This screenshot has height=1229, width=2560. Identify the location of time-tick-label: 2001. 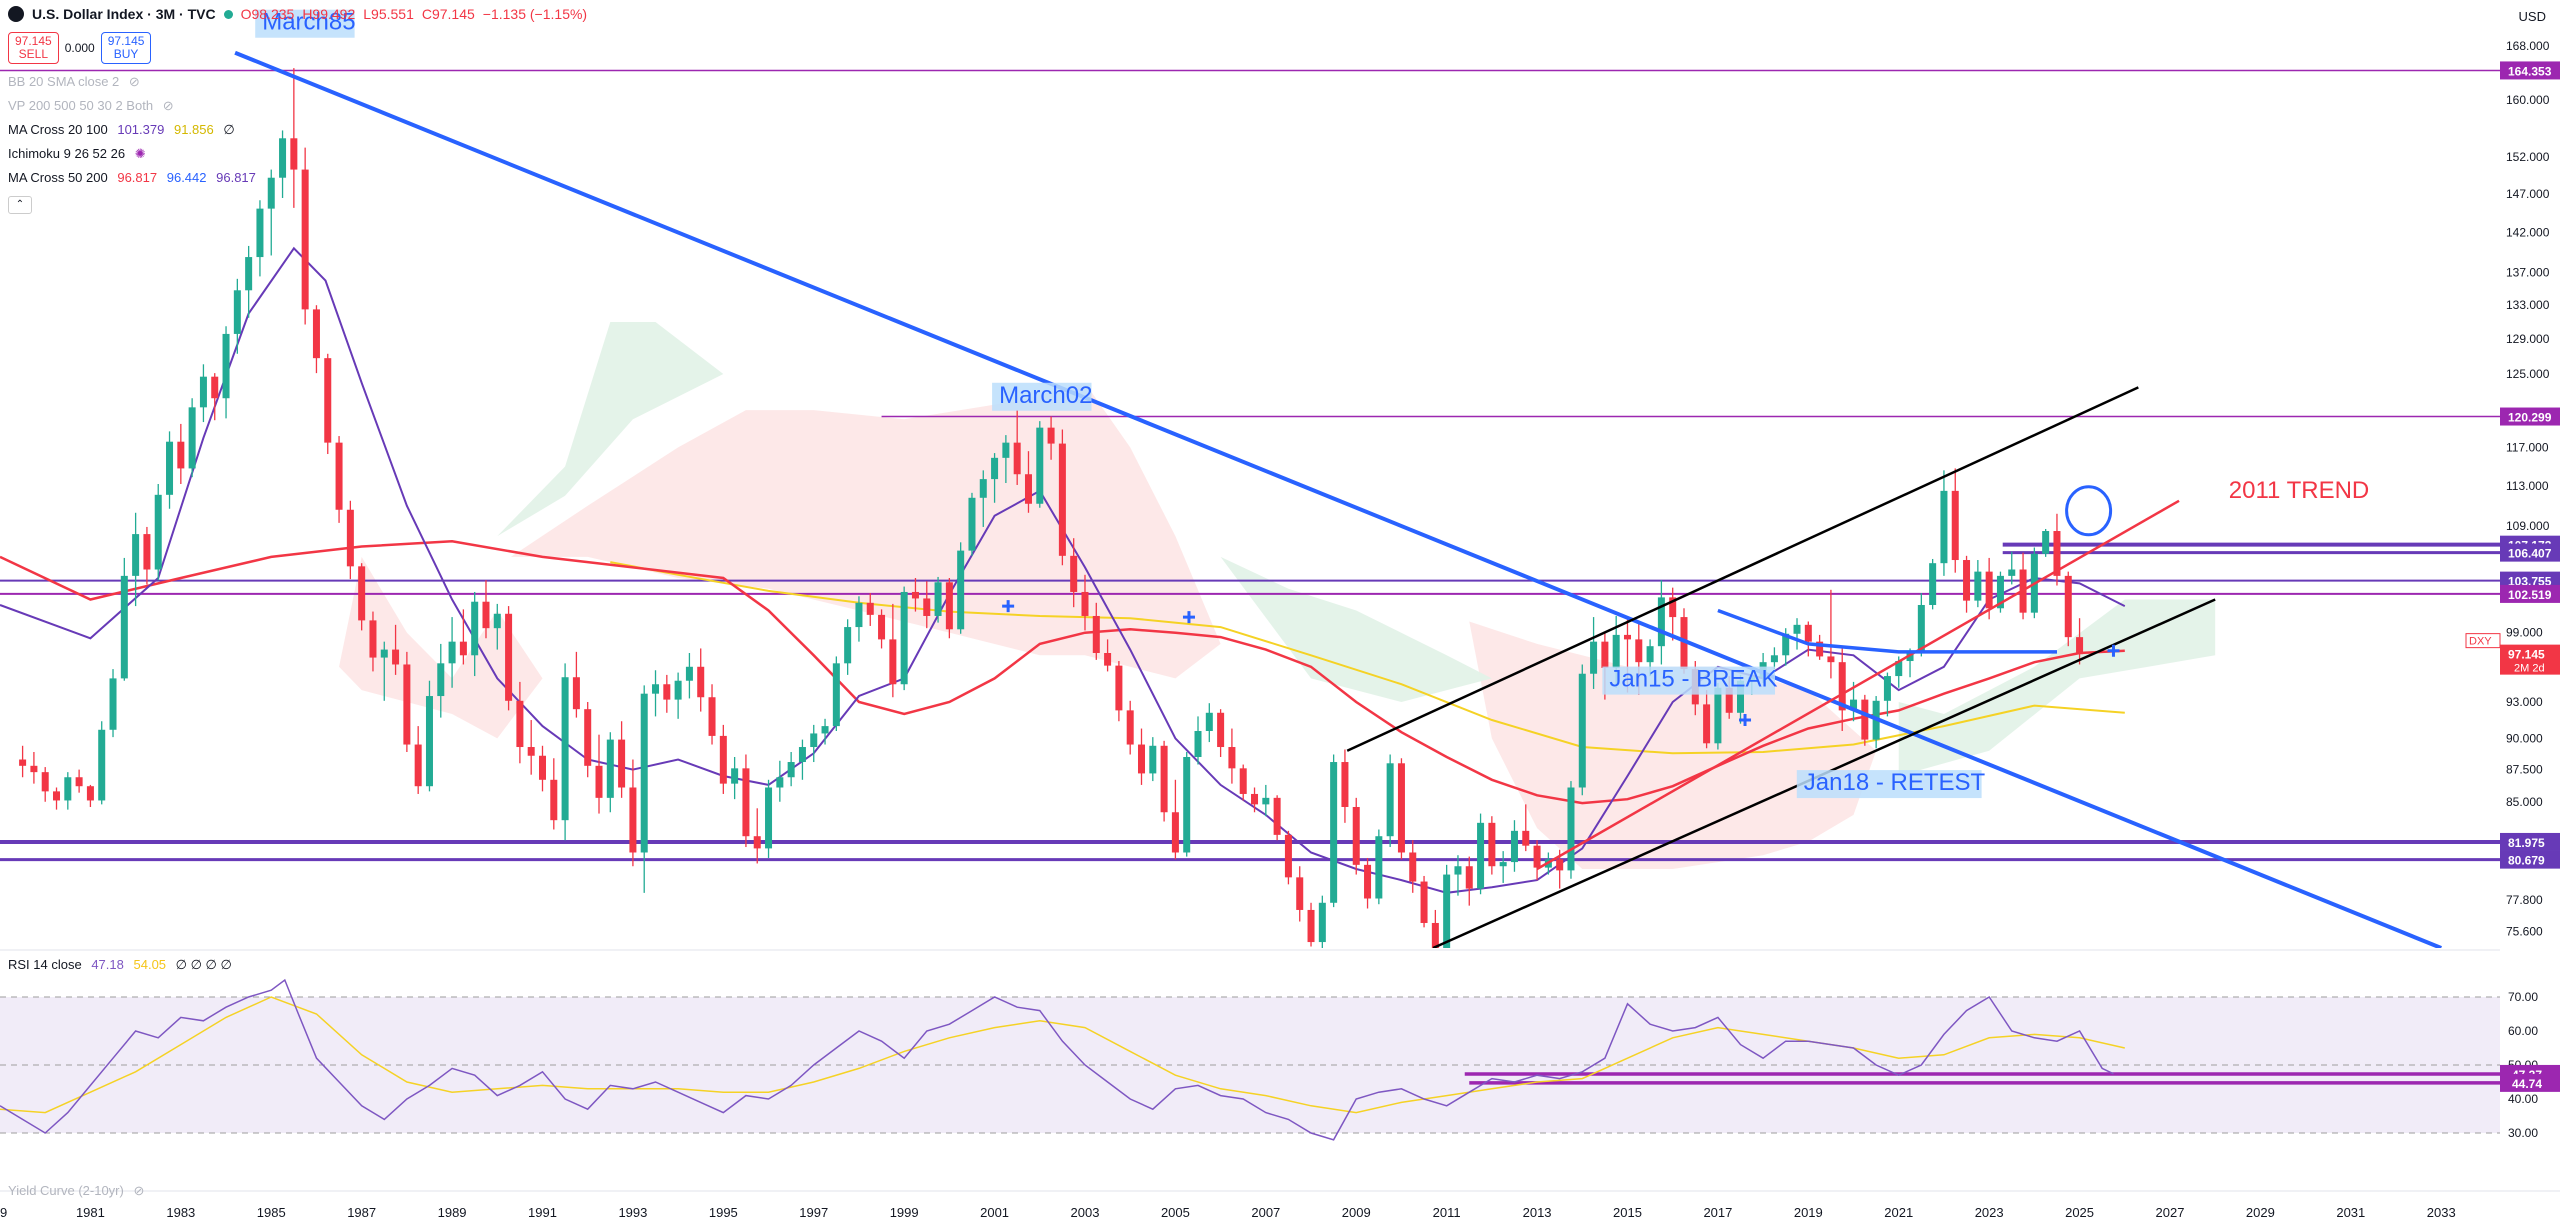
(994, 1212).